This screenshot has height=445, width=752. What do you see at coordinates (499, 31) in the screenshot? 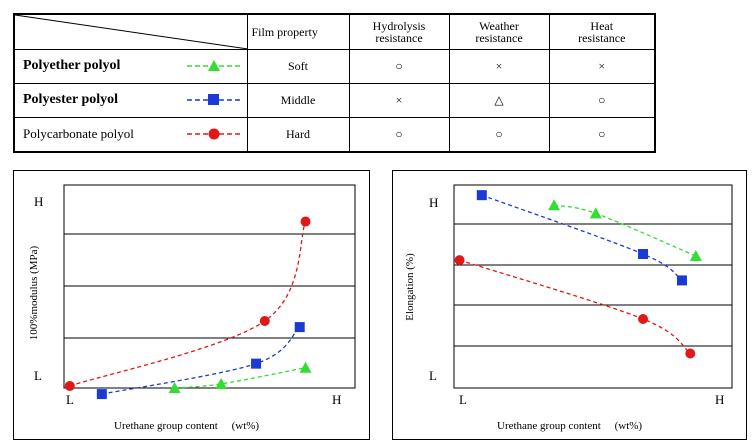
I see `header-weather: Weather resistance` at bounding box center [499, 31].